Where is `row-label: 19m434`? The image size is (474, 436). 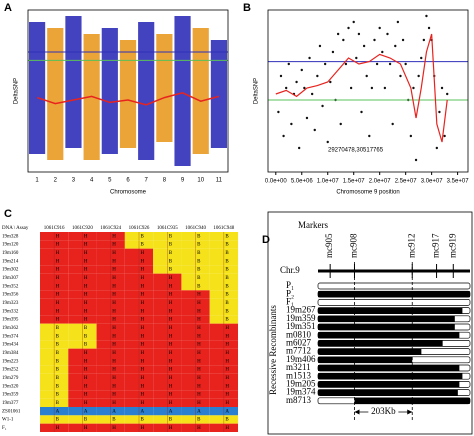
row-label: 19m434 is located at coordinates (10, 345).